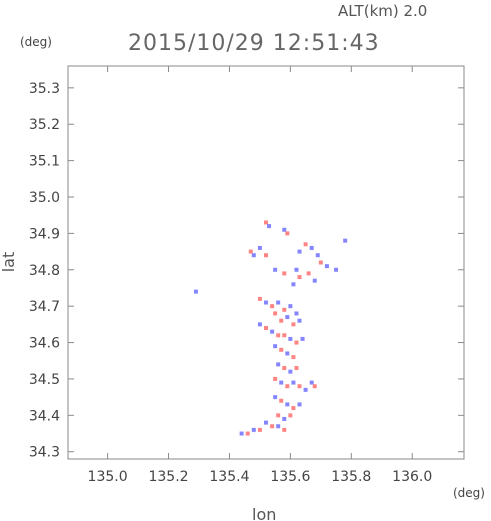  What do you see at coordinates (168, 477) in the screenshot?
I see `x-tick-label: 135.2` at bounding box center [168, 477].